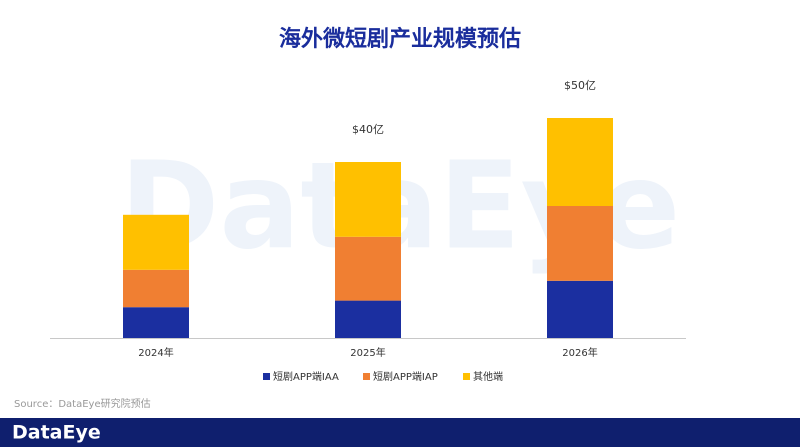 This screenshot has width=800, height=447. What do you see at coordinates (579, 352) in the screenshot?
I see `x-tick-label: 2026年` at bounding box center [579, 352].